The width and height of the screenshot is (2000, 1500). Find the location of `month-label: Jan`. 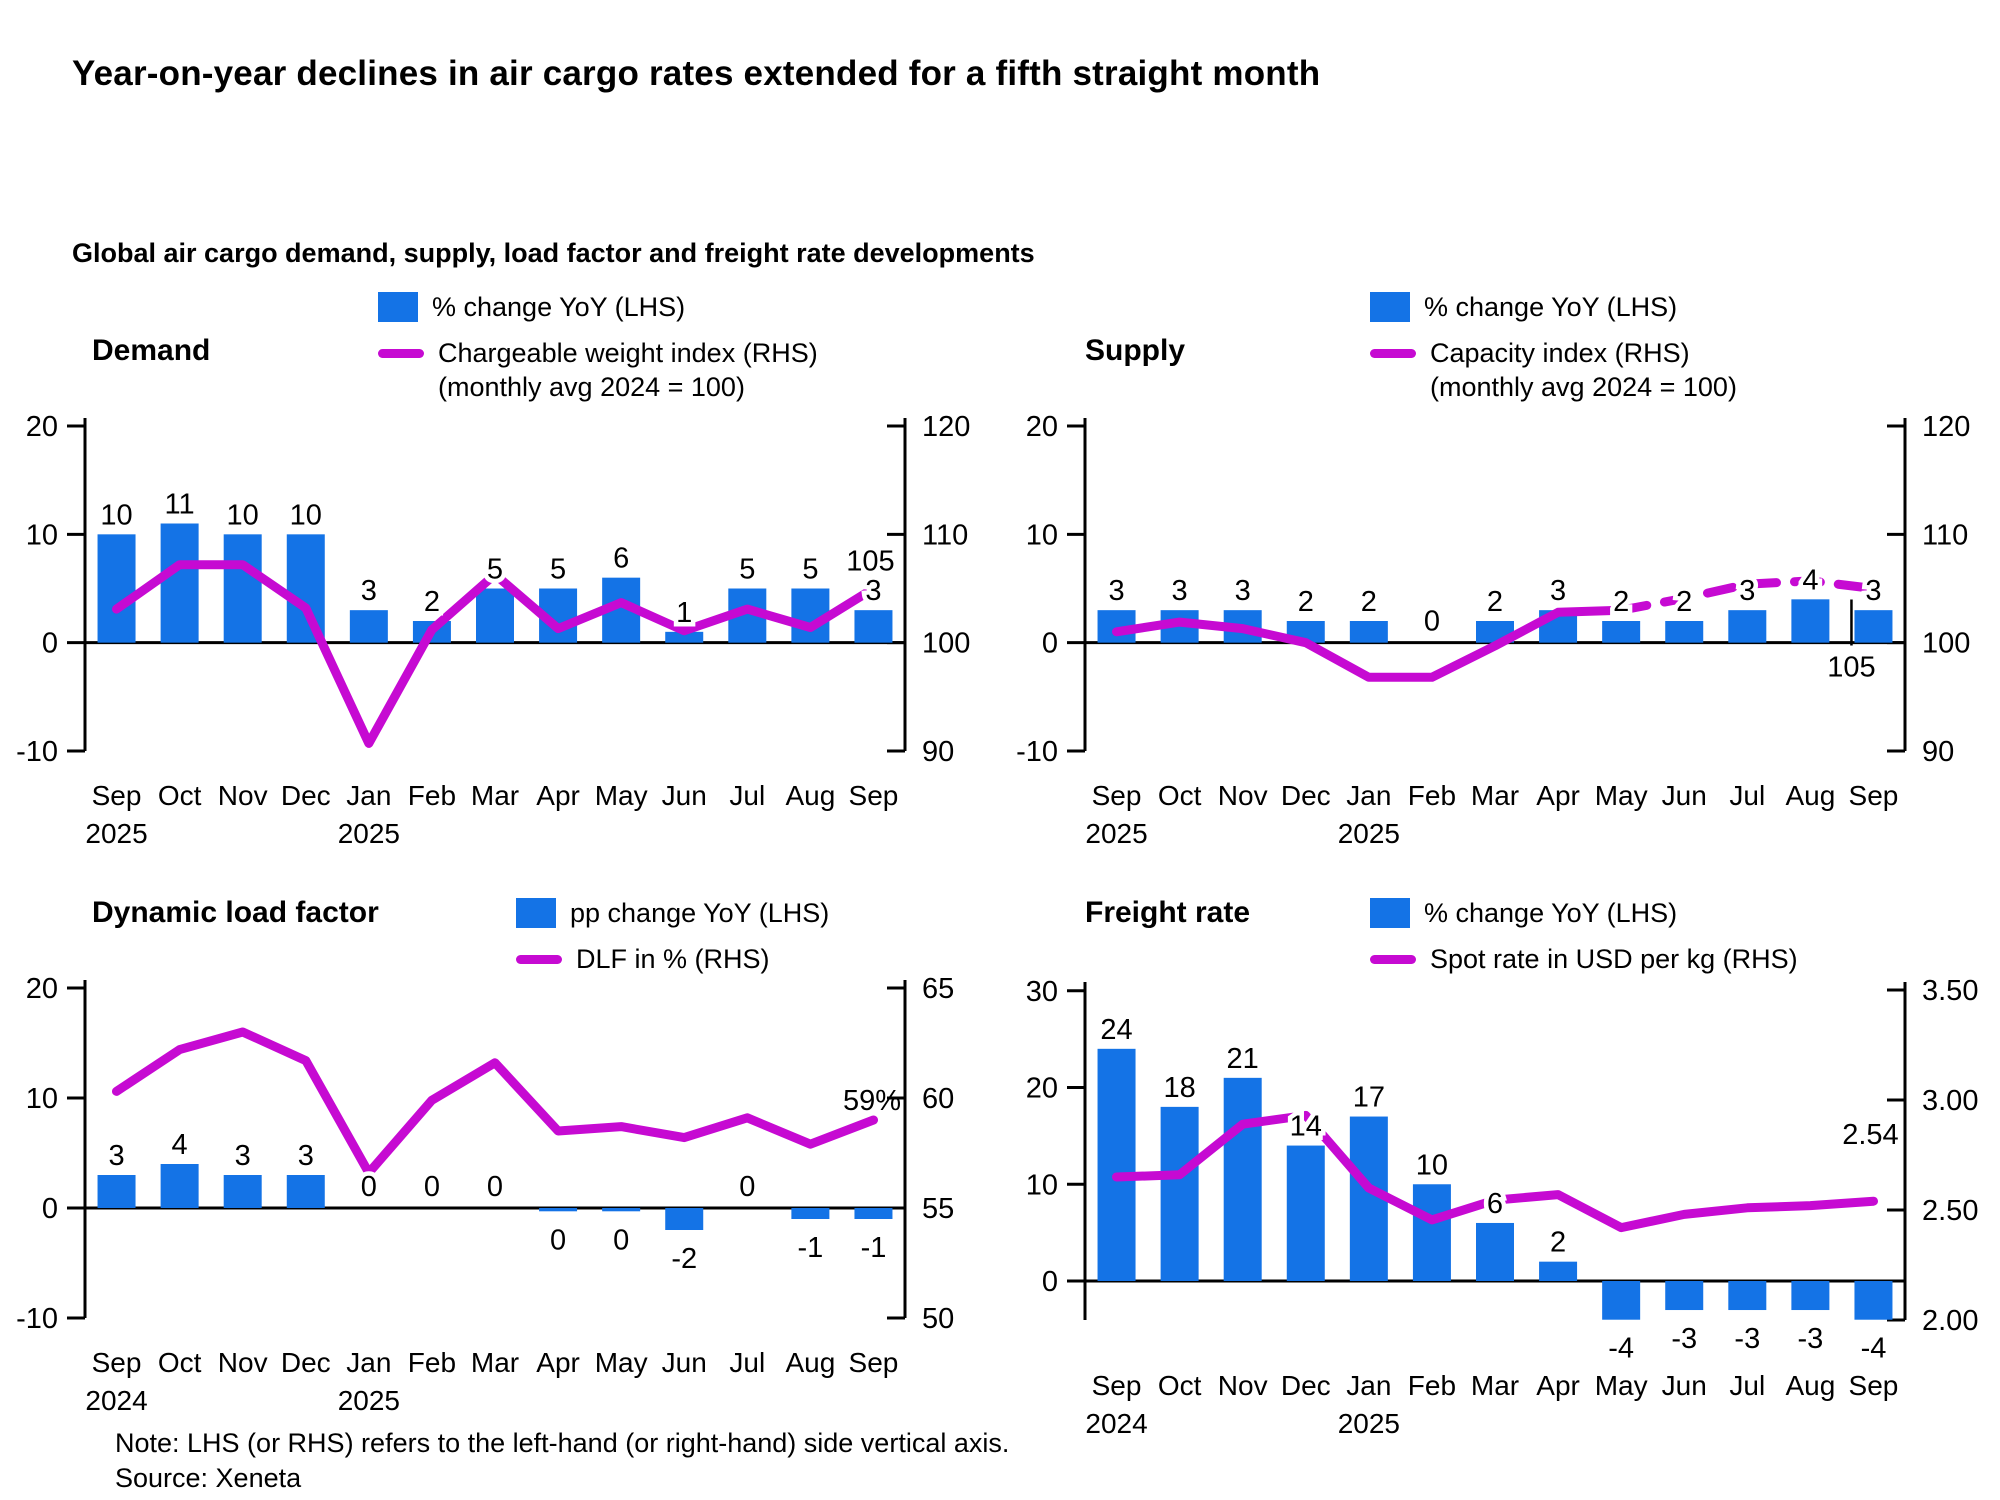

month-label: Jan is located at coordinates (368, 1362).